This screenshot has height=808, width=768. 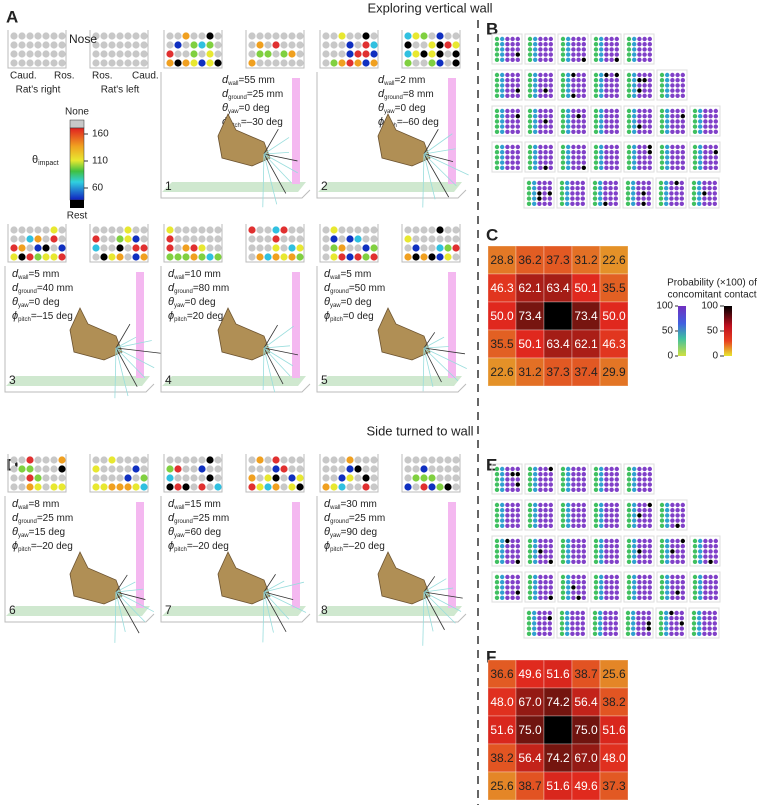 What do you see at coordinates (586, 674) in the screenshot?
I see `heat-label: 38.7` at bounding box center [586, 674].